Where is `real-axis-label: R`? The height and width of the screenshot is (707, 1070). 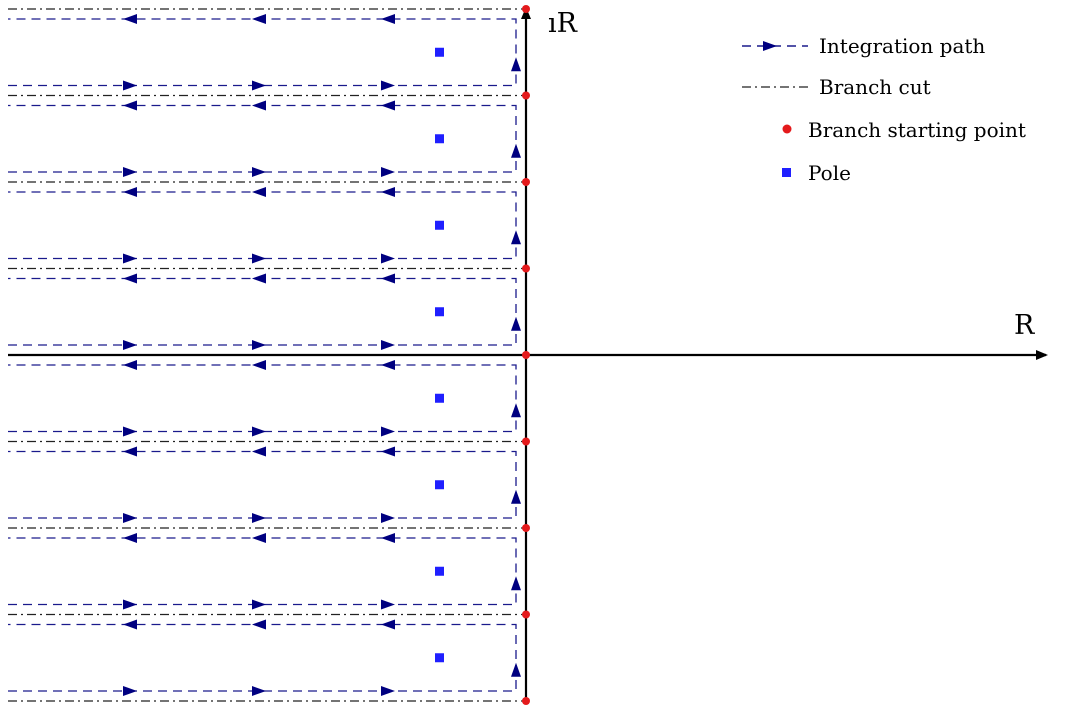 real-axis-label: R is located at coordinates (1024, 325).